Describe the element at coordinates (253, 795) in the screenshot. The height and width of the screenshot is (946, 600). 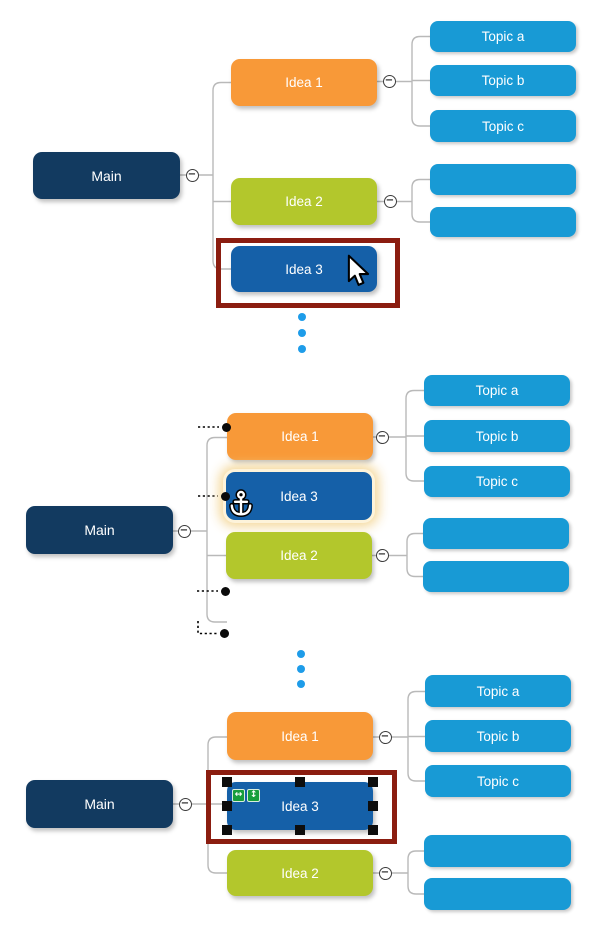
I see `resize-height-button: ↕` at that location.